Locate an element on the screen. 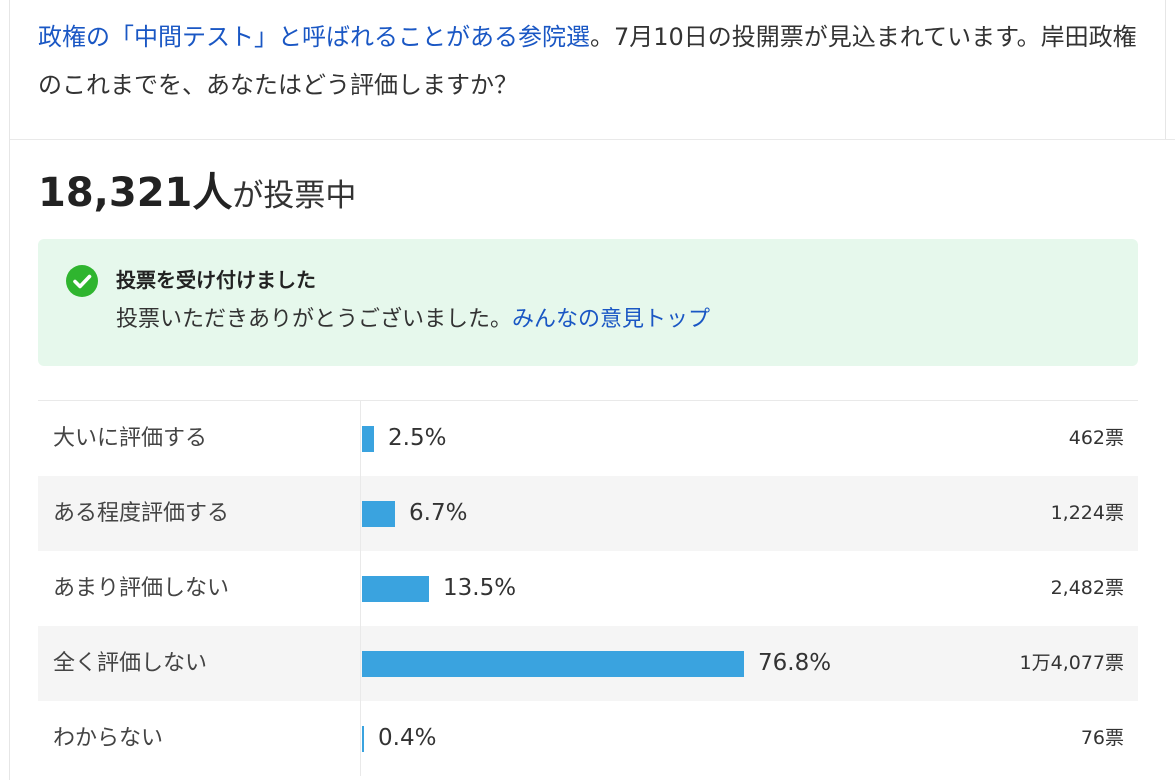 The height and width of the screenshot is (780, 1175). notice-body: 投票いただきありがとうございました。みんなの意見トップ is located at coordinates (413, 320).